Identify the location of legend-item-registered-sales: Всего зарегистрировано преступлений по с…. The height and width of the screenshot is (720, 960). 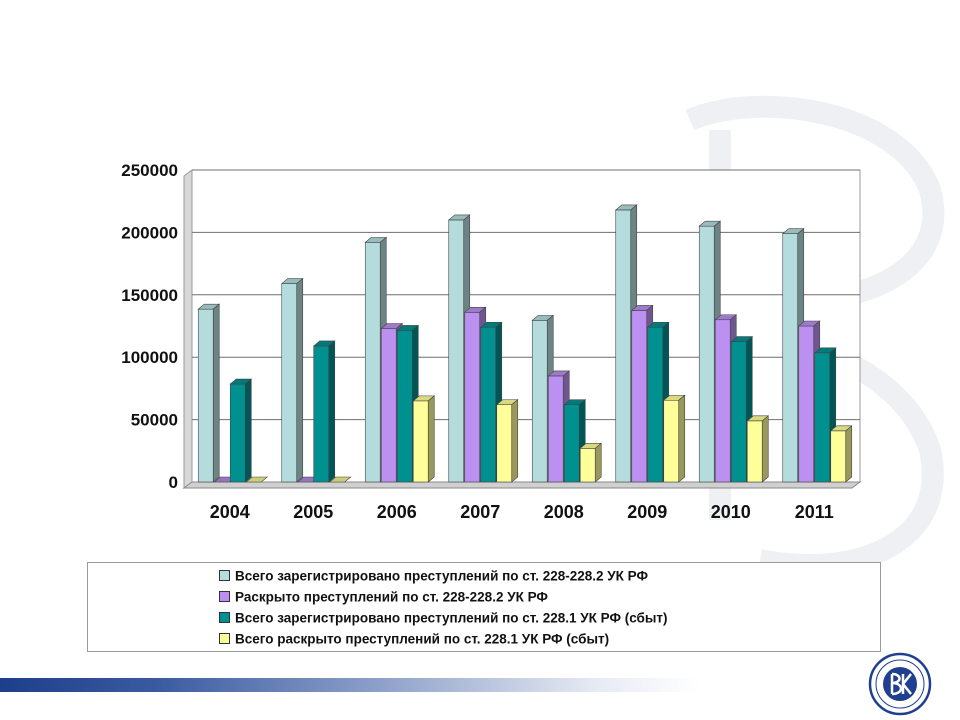
(443, 618).